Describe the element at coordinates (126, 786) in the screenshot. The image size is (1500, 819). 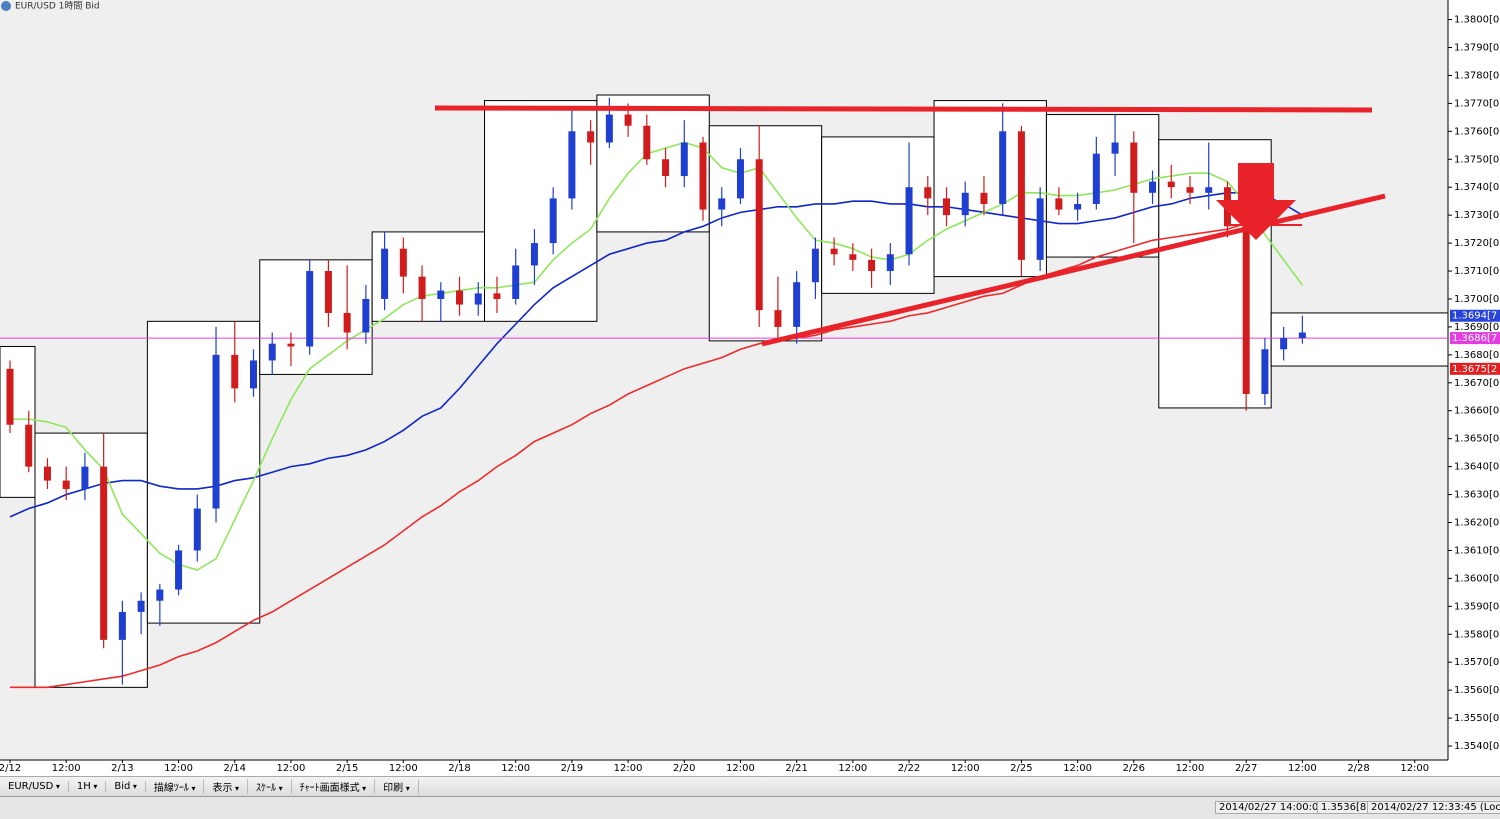
I see `price-type-select: Bid` at that location.